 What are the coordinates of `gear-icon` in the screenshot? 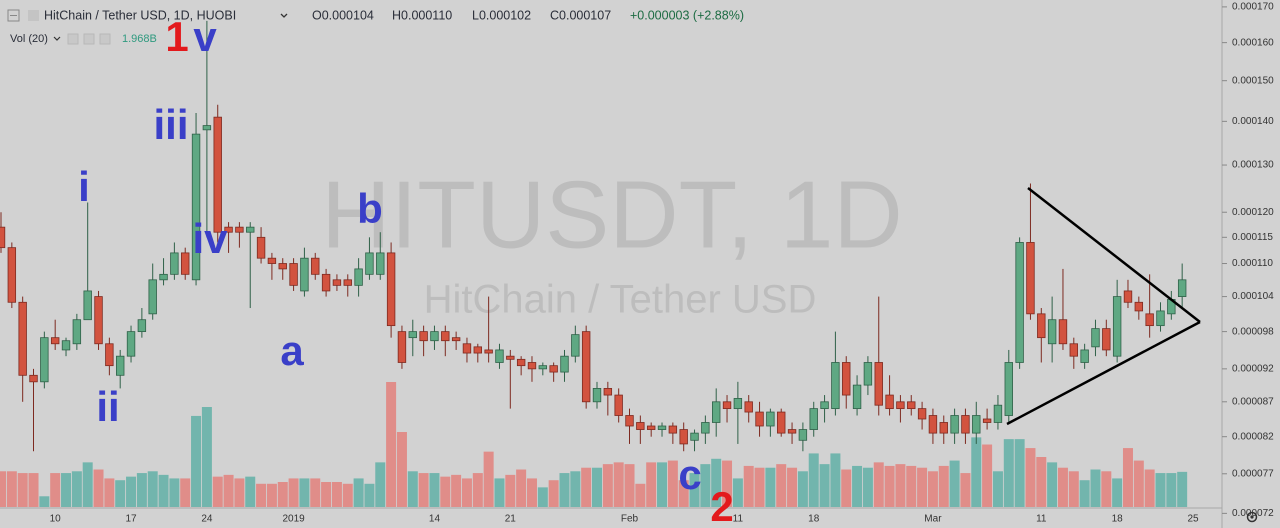 It's located at (1252, 517).